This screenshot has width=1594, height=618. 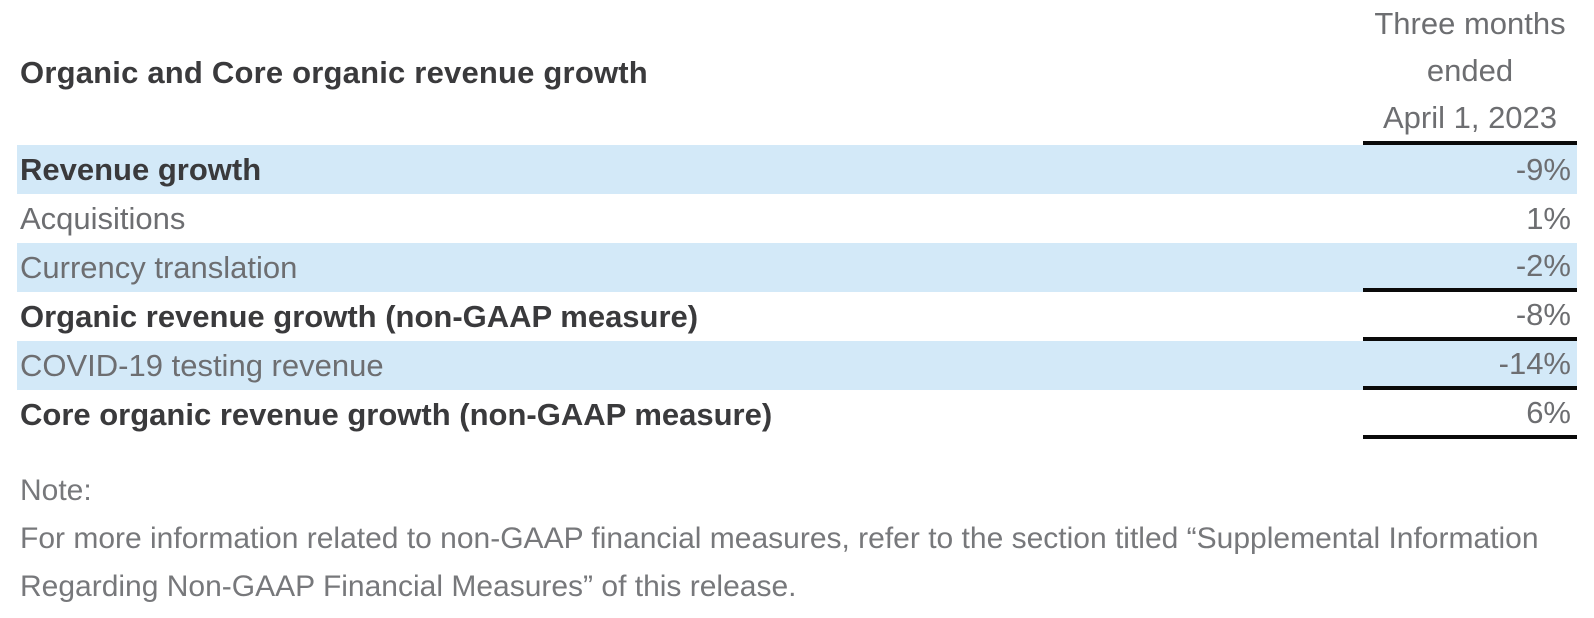 I want to click on table-row: COVID-19 testing revenue -14%, so click(x=797, y=365).